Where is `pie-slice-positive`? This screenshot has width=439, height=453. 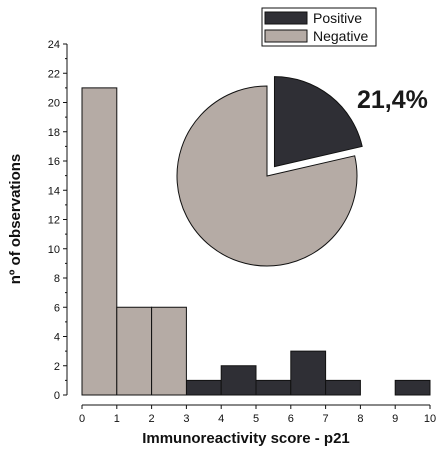 pie-slice-positive is located at coordinates (318, 122).